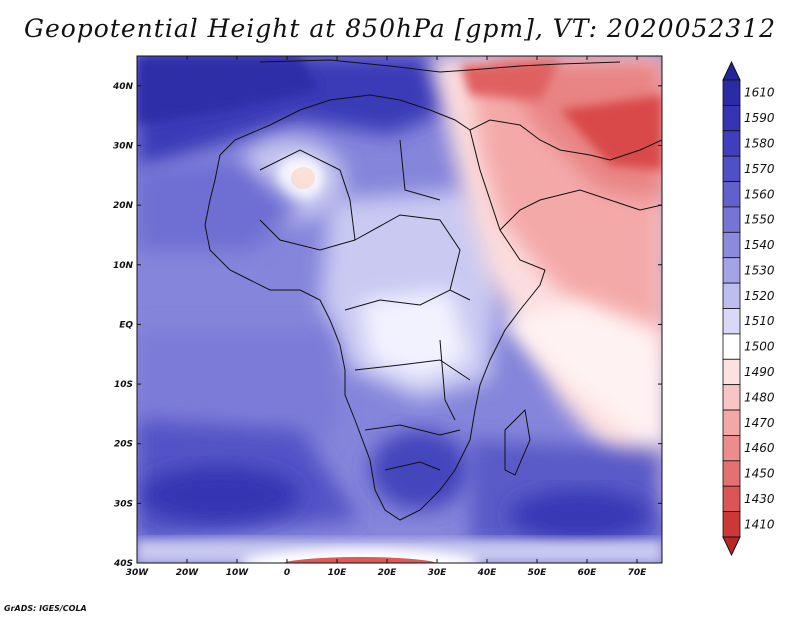 The image size is (800, 618). I want to click on lon-tick-label: 40E, so click(487, 573).